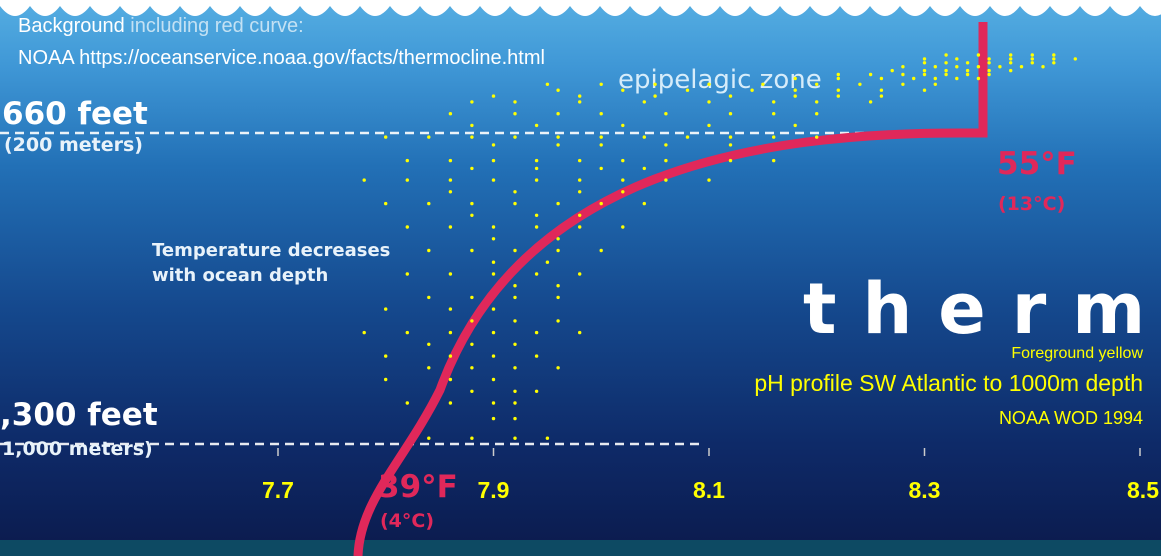 Image resolution: width=1161 pixels, height=556 pixels. Describe the element at coordinates (580, 548) in the screenshot. I see `seafloor-band` at that location.